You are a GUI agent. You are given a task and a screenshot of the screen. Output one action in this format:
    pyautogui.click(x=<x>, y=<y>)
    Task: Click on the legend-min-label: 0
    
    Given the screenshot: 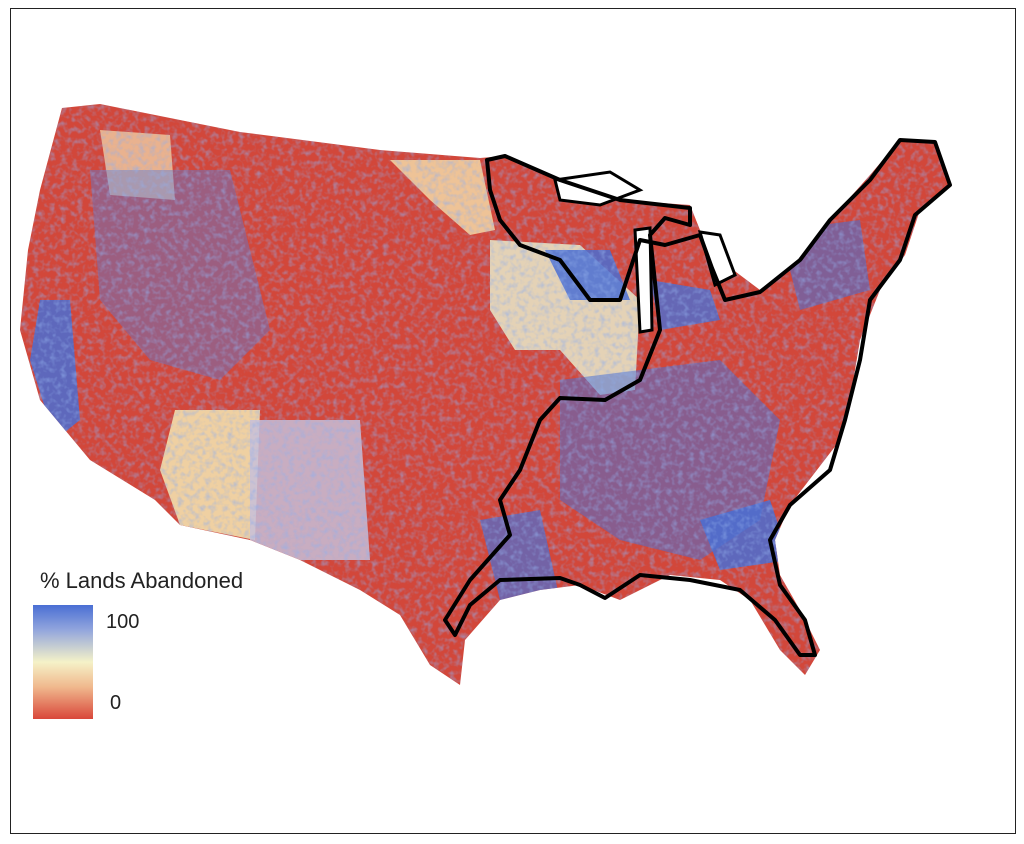 What is the action you would take?
    pyautogui.click(x=116, y=703)
    